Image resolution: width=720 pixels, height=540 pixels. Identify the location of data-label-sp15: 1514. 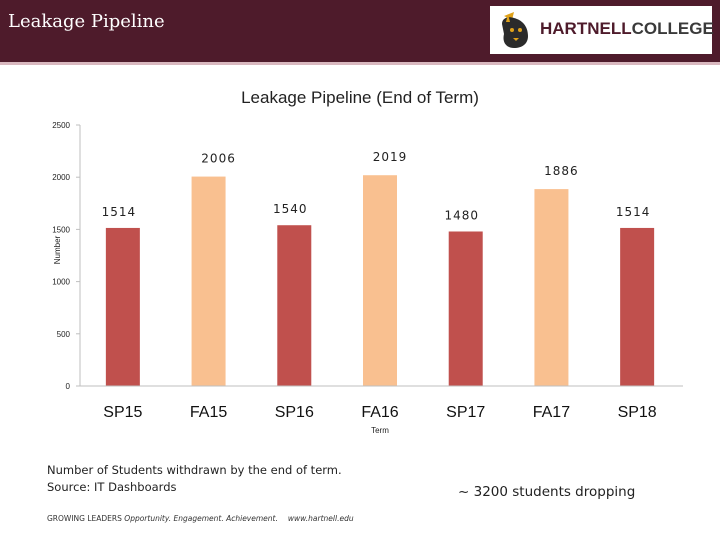
(119, 212).